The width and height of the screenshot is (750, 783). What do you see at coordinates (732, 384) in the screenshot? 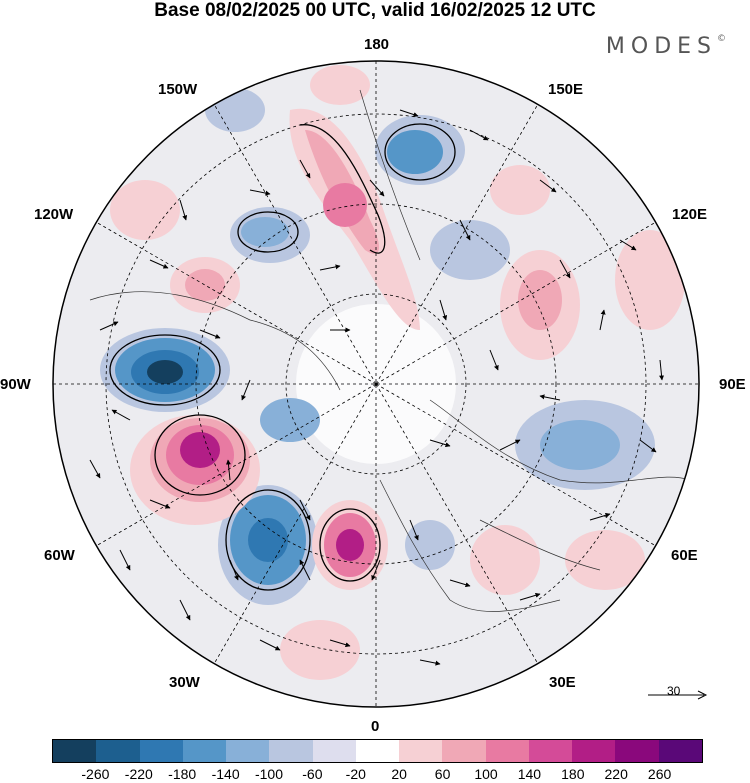
I see `lon-label-90e: 90E` at bounding box center [732, 384].